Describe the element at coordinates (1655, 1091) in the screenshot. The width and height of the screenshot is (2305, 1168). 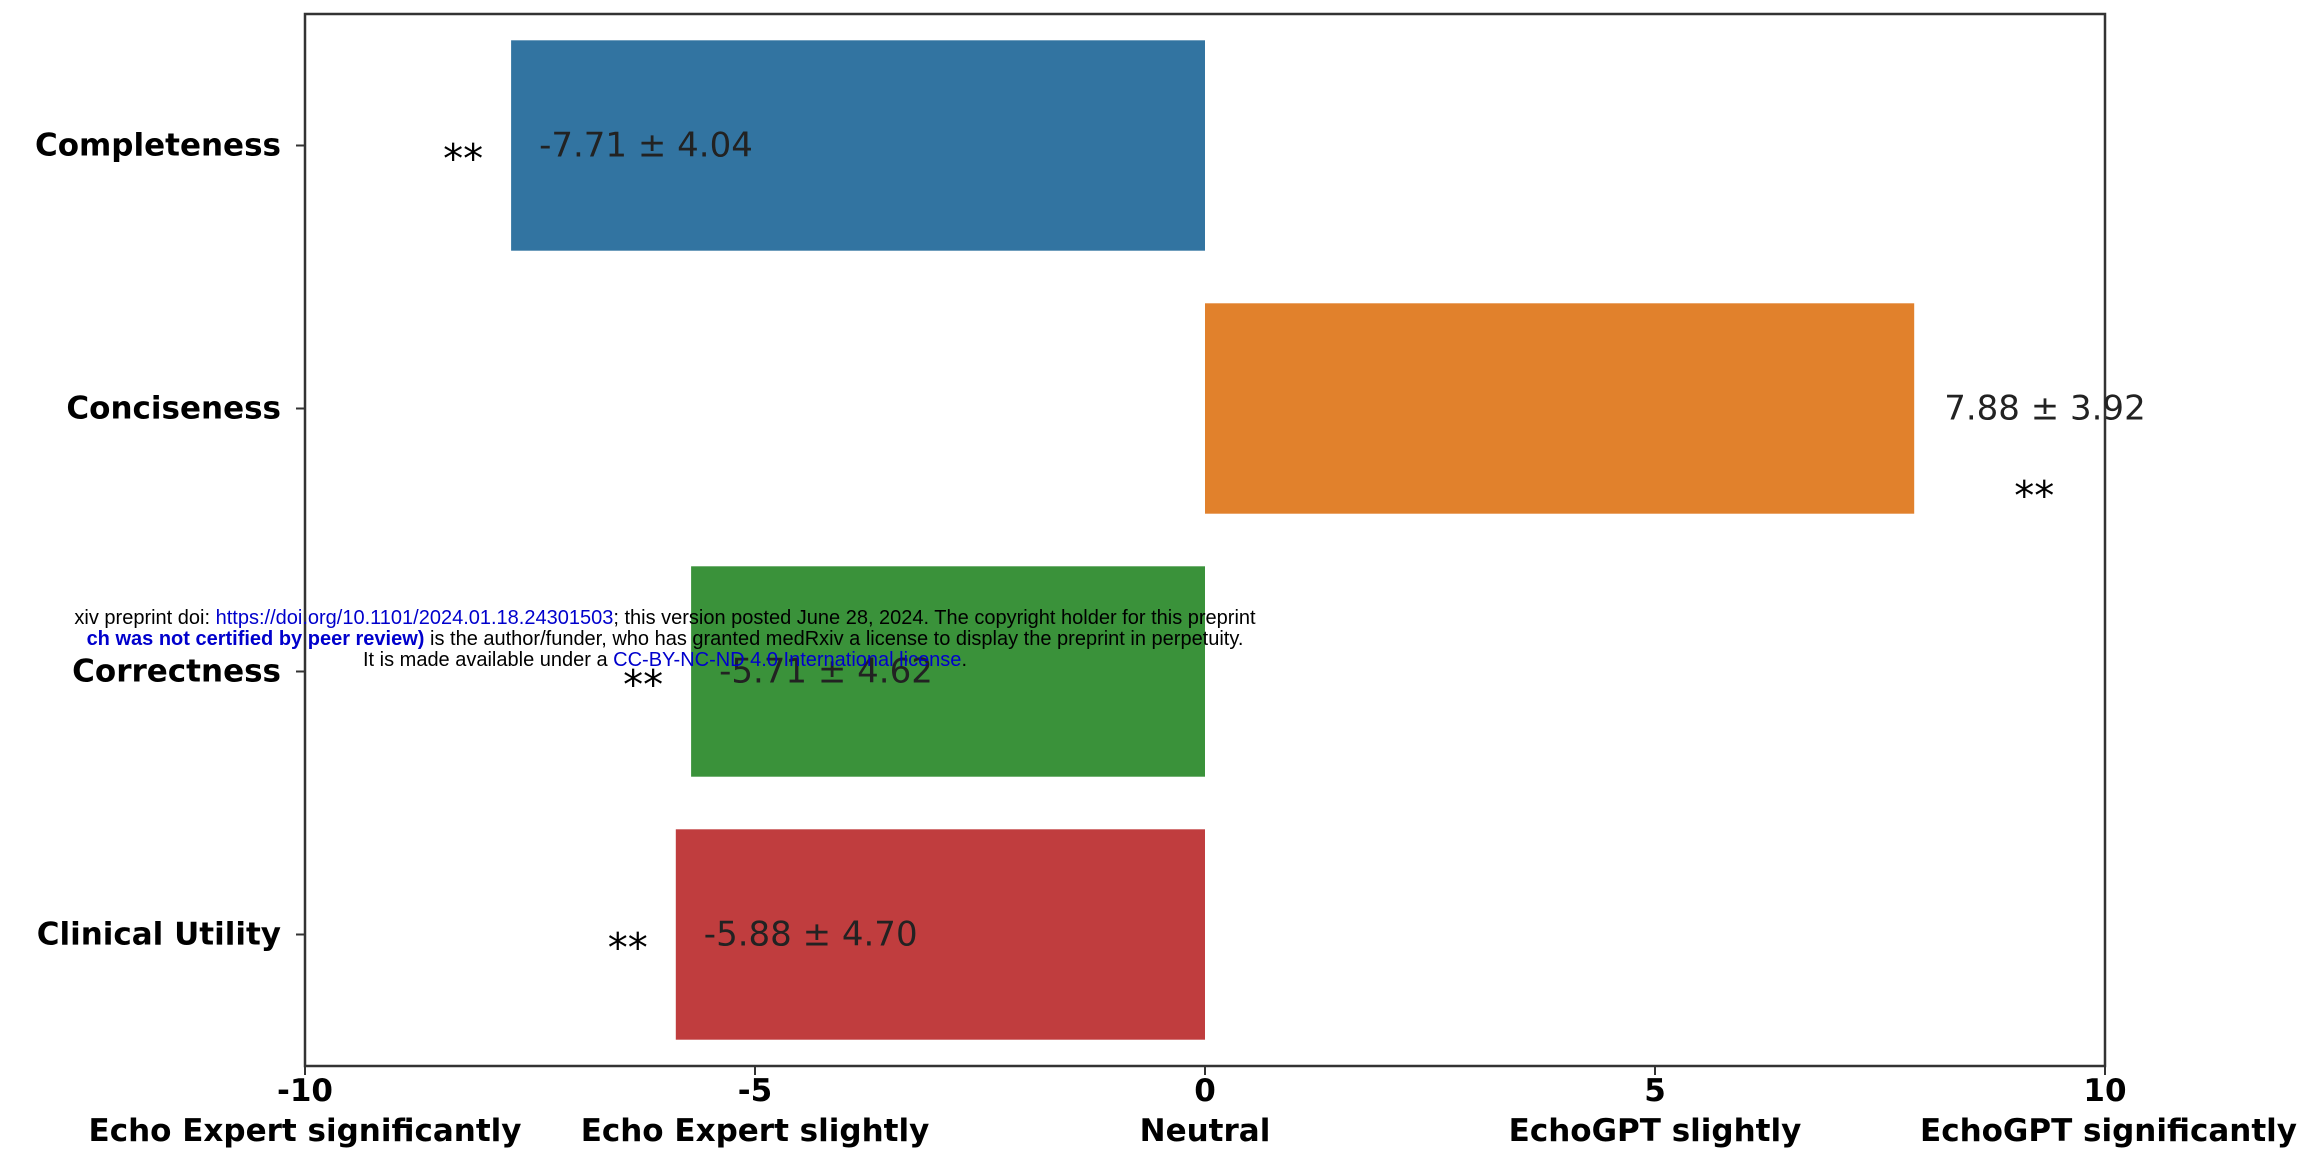
I see `x-tick-label: 5` at that location.